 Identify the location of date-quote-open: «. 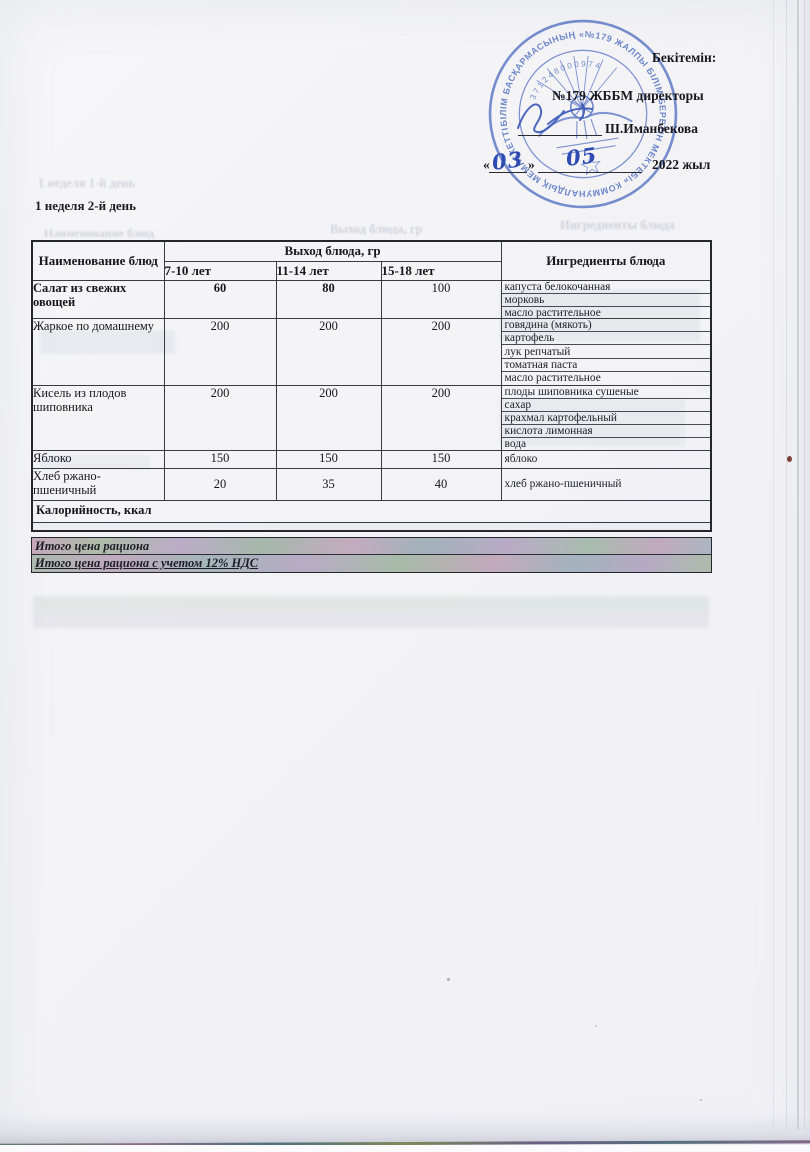
(486, 164).